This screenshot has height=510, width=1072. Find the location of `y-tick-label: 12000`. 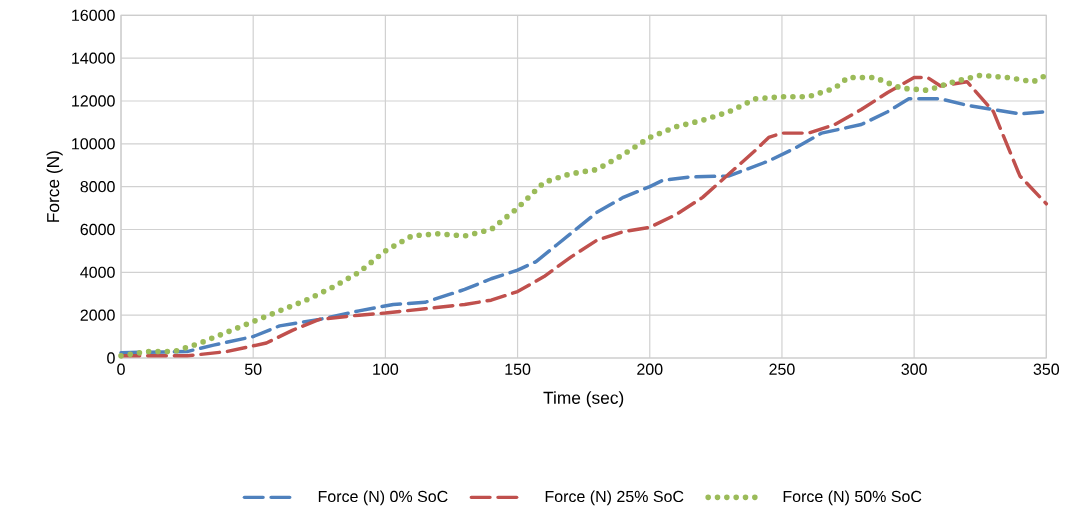

y-tick-label: 12000 is located at coordinates (93, 101).